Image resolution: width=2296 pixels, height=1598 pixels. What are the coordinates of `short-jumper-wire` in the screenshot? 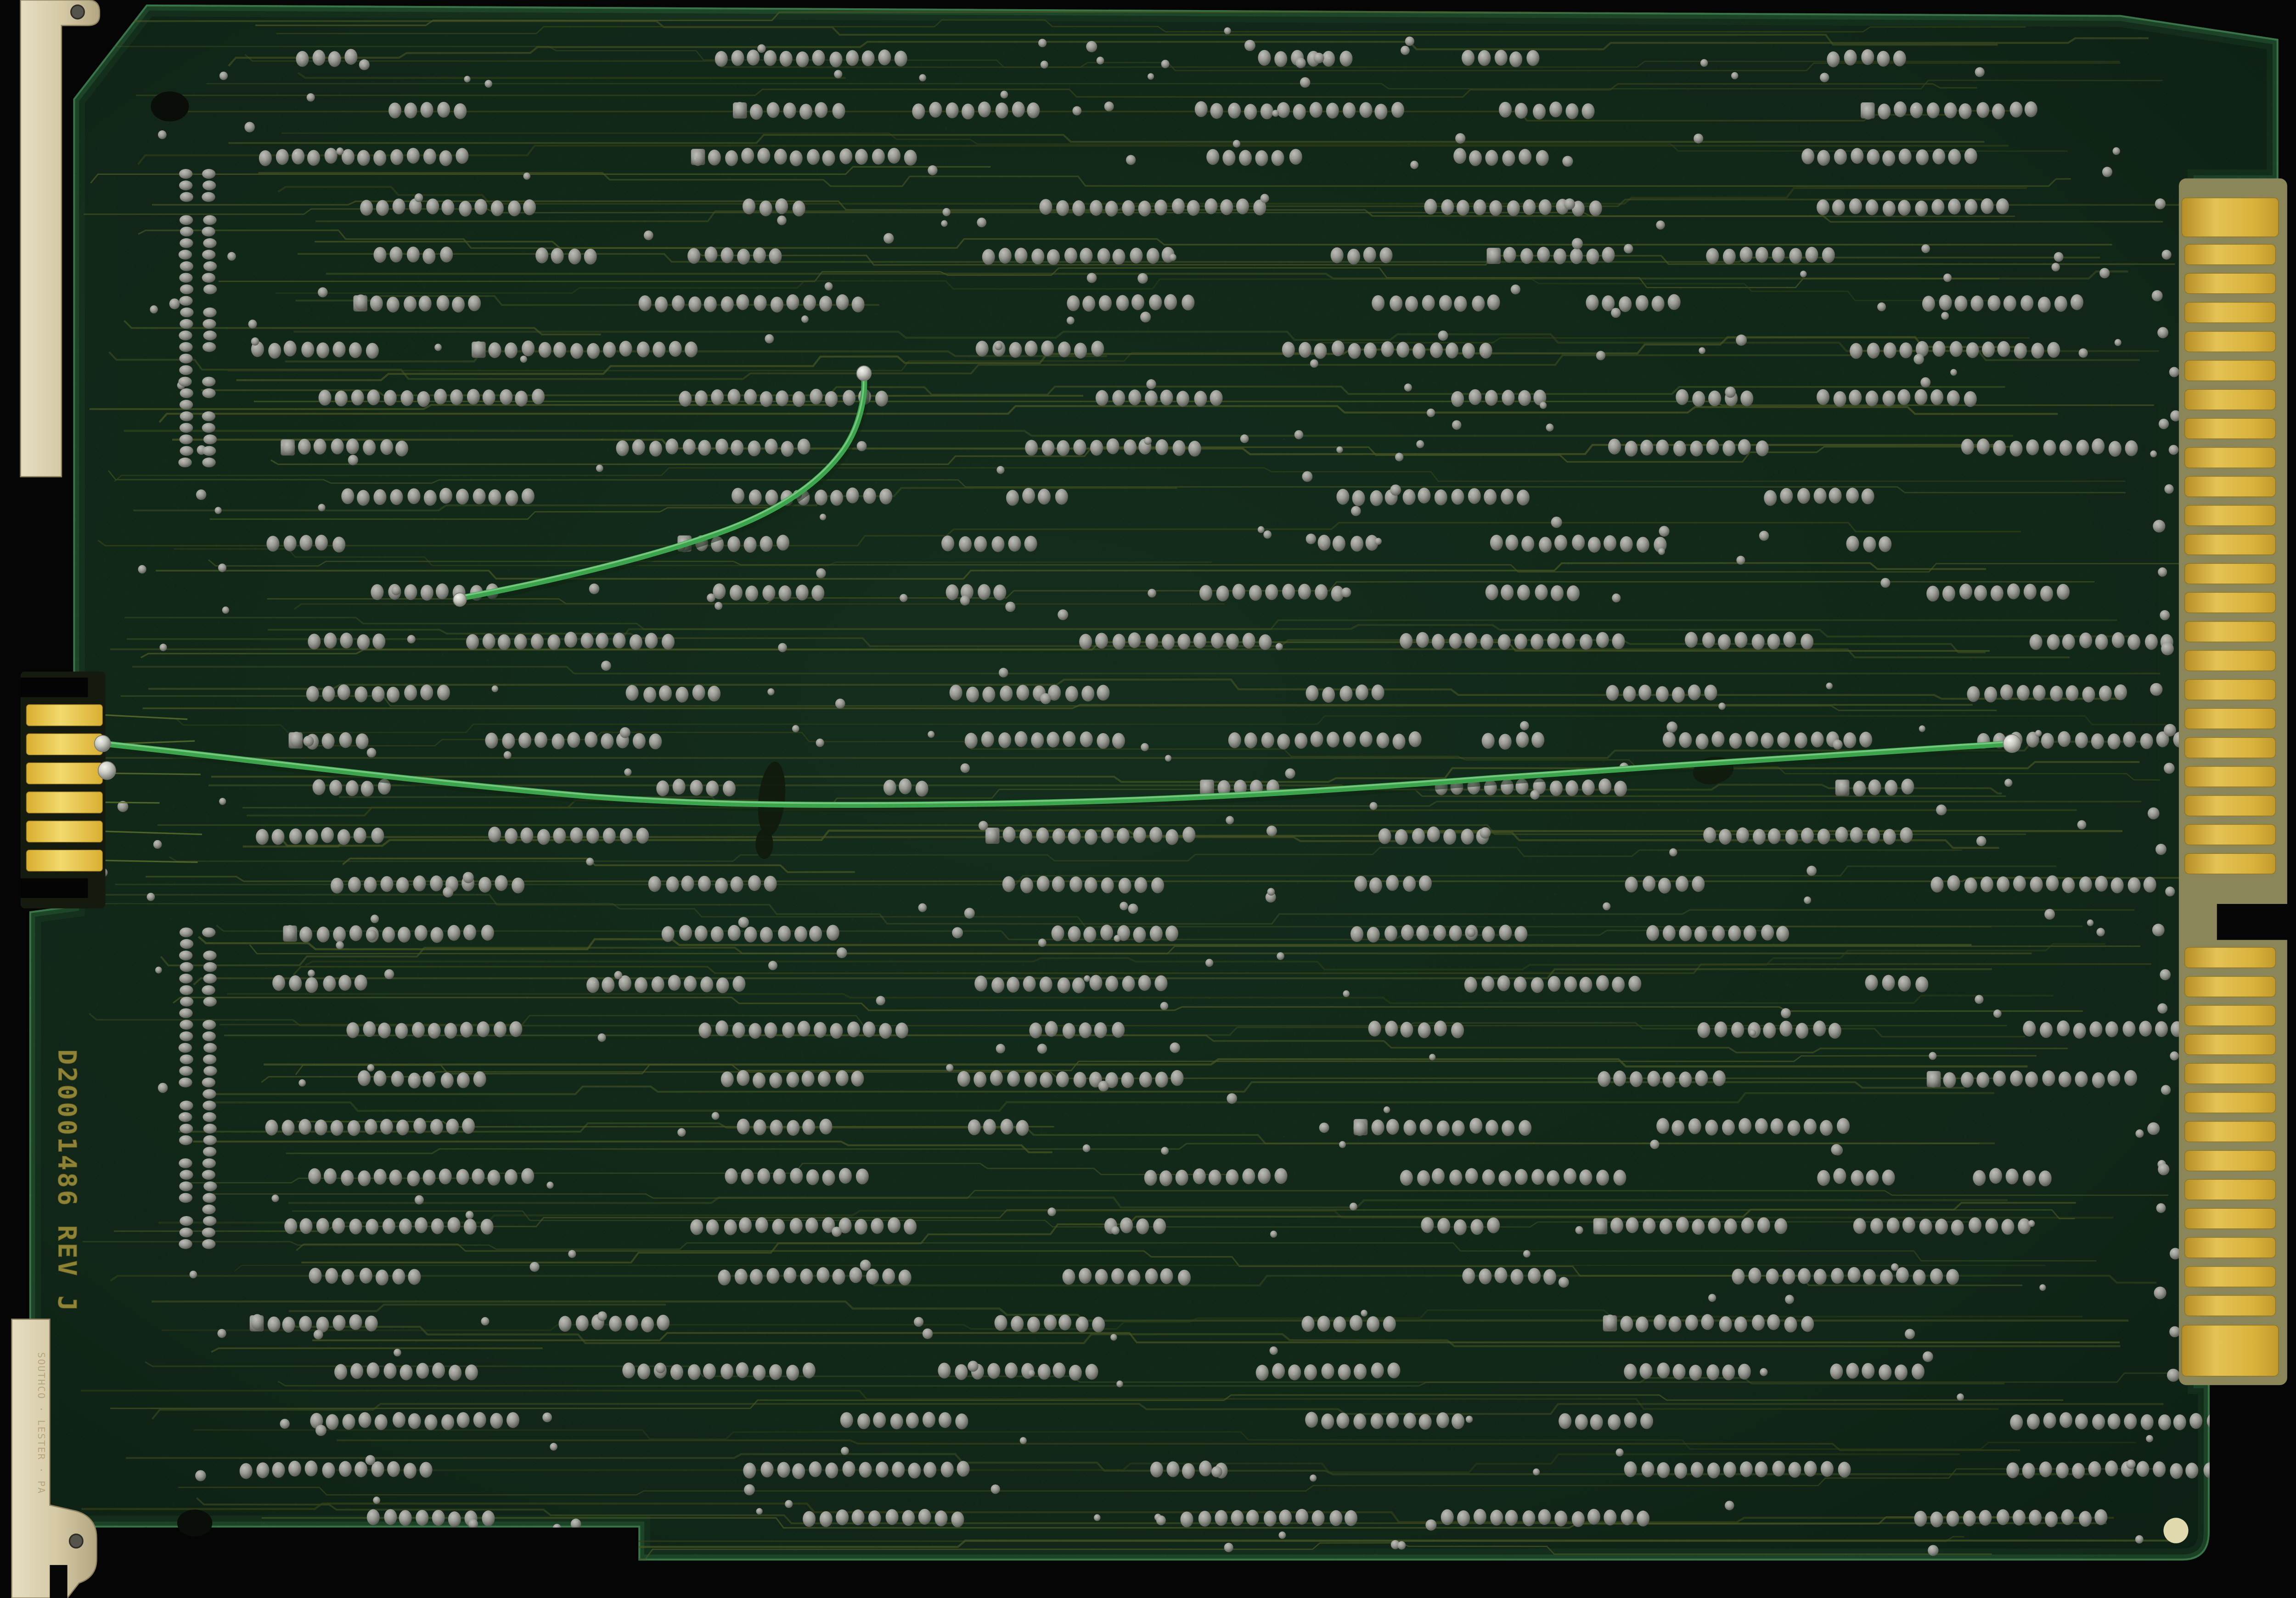 It's located at (661, 487).